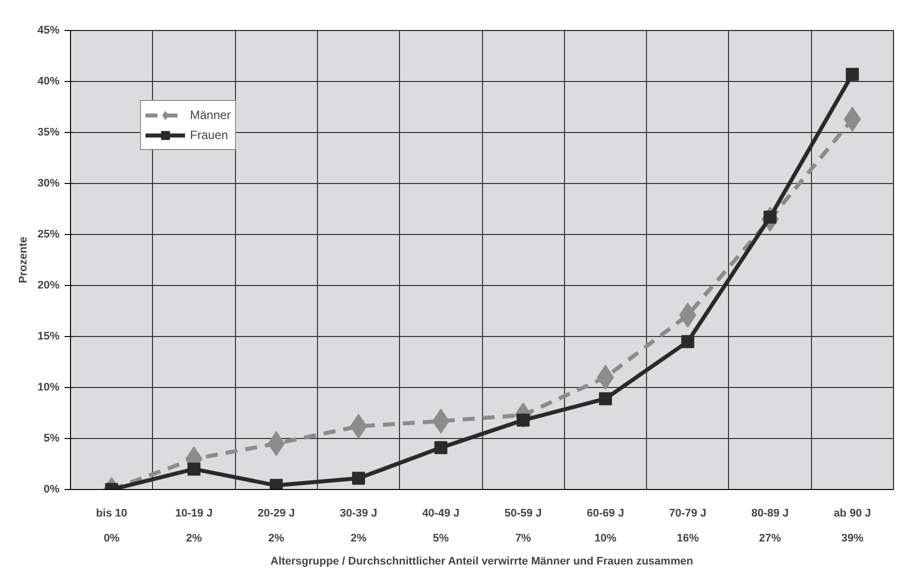  Describe the element at coordinates (770, 538) in the screenshot. I see `text: 27%` at that location.